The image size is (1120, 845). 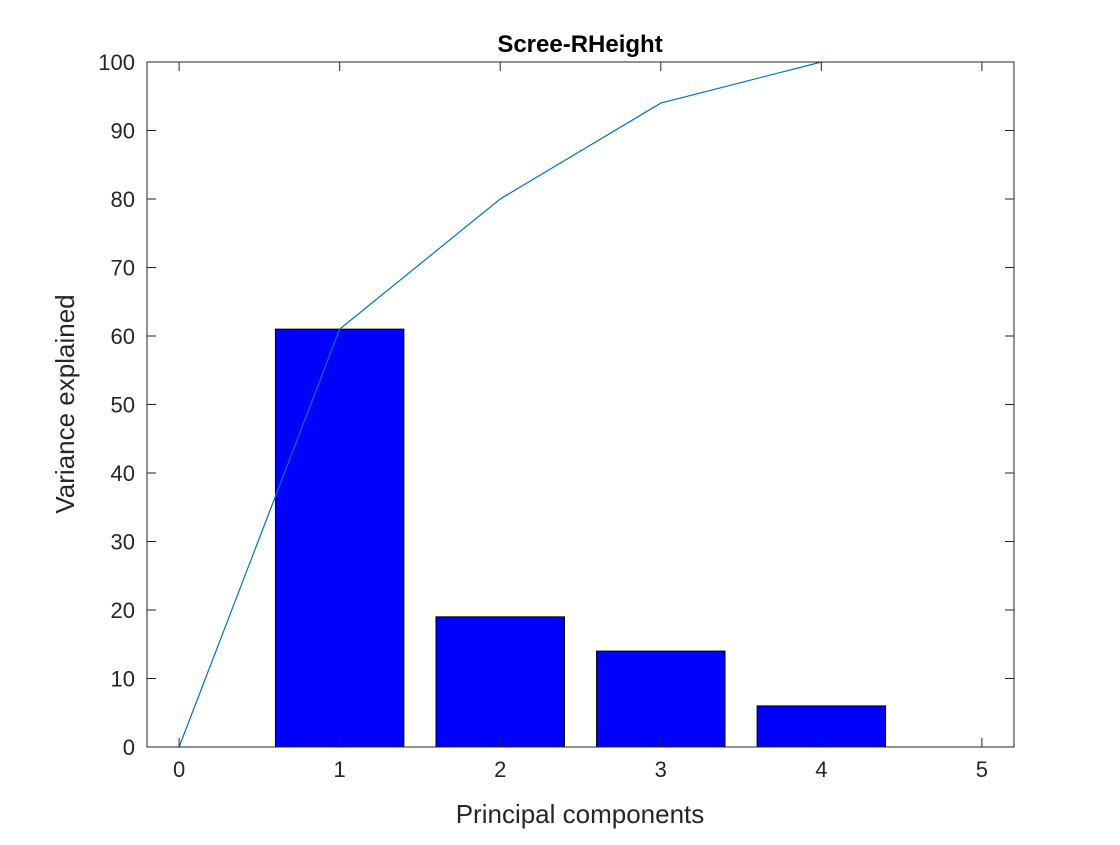 What do you see at coordinates (129, 747) in the screenshot?
I see `y-tick-label-0: 0` at bounding box center [129, 747].